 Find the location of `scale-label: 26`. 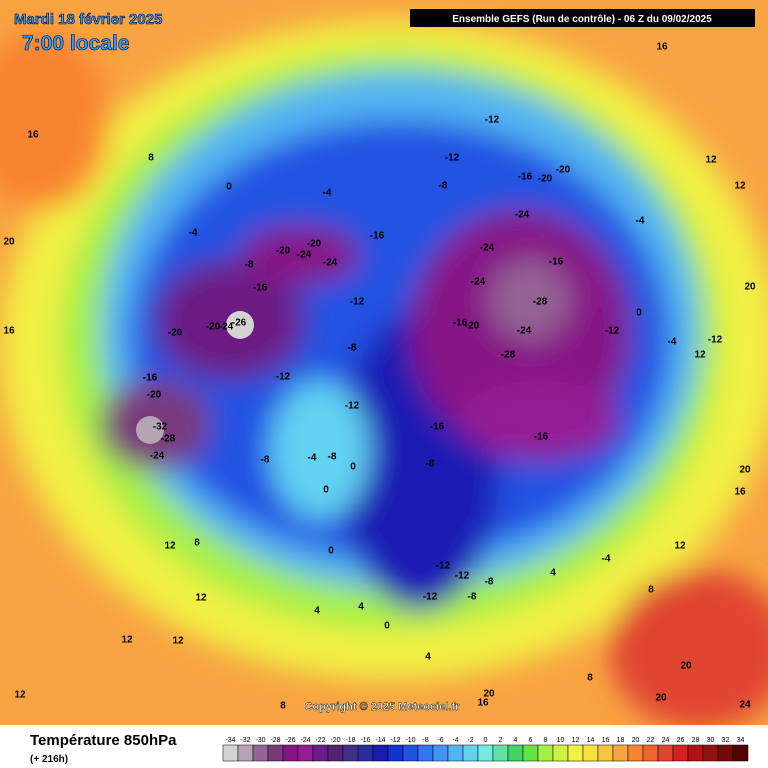

scale-label: 26 is located at coordinates (681, 740).